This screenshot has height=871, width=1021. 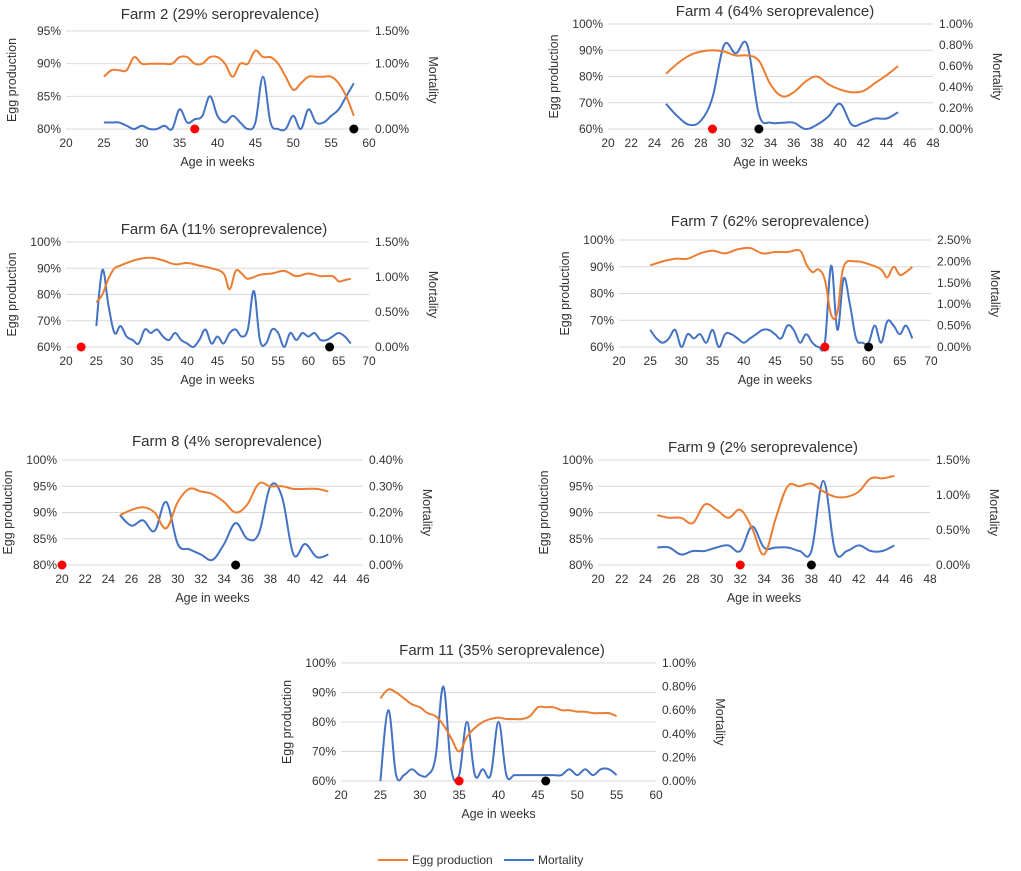 What do you see at coordinates (452, 860) in the screenshot?
I see `legend-egg-label: Egg production` at bounding box center [452, 860].